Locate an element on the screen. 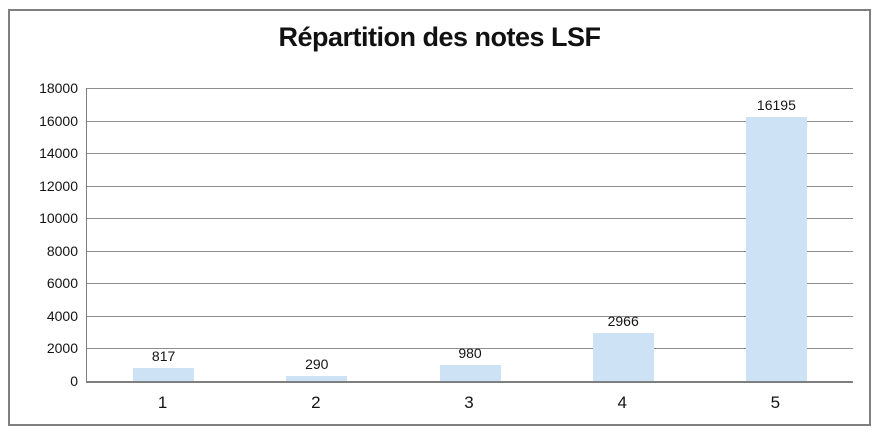 This screenshot has height=436, width=879. bar-value-label: 817 is located at coordinates (163, 355).